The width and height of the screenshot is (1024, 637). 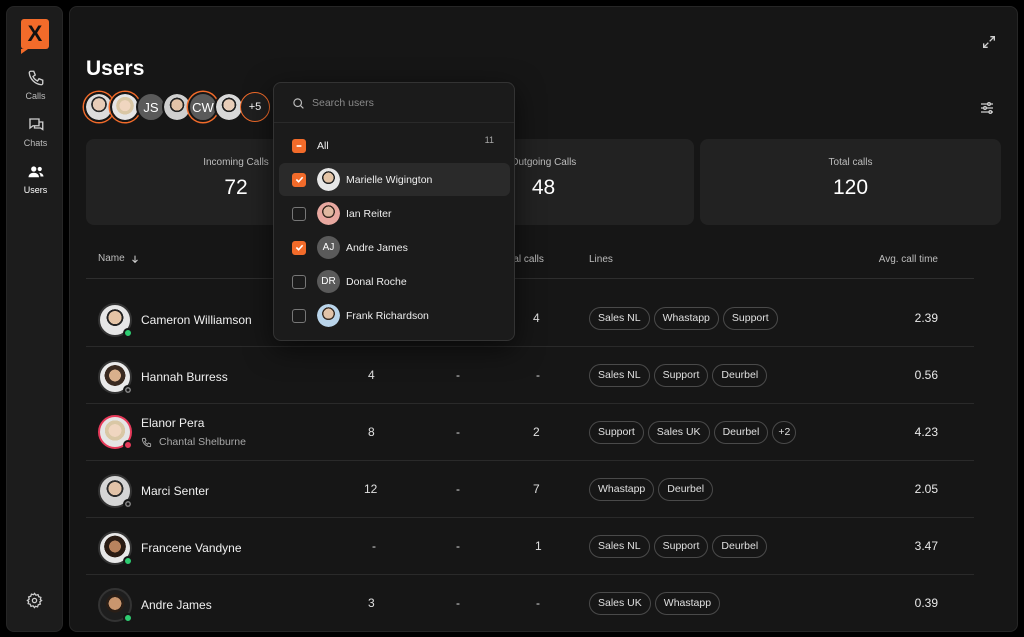 I want to click on dropdown-item-label: Ian Reiter, so click(x=369, y=213).